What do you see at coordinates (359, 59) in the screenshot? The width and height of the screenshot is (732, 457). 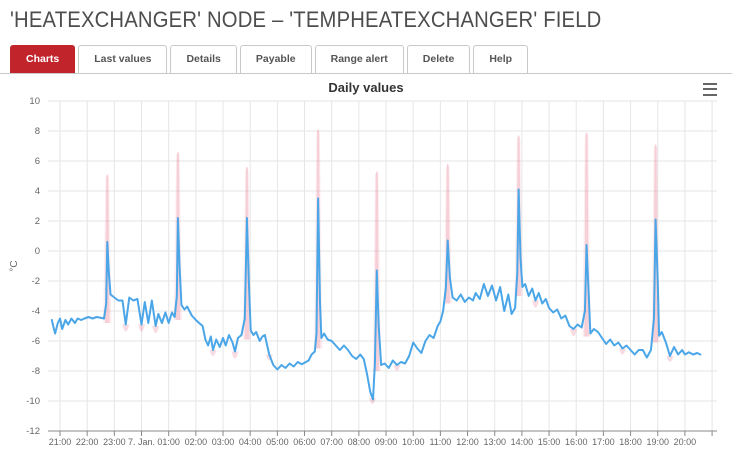 I see `tab-range-alert: Range alert` at bounding box center [359, 59].